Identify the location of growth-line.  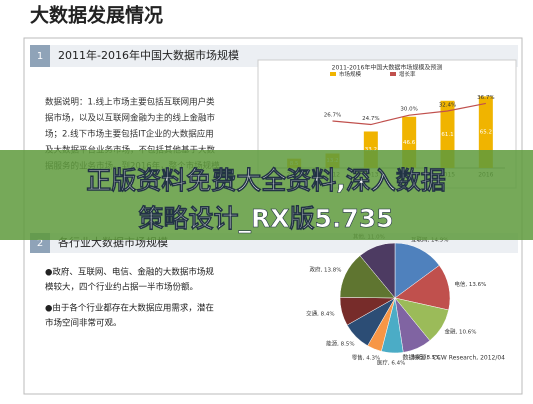
(409, 114).